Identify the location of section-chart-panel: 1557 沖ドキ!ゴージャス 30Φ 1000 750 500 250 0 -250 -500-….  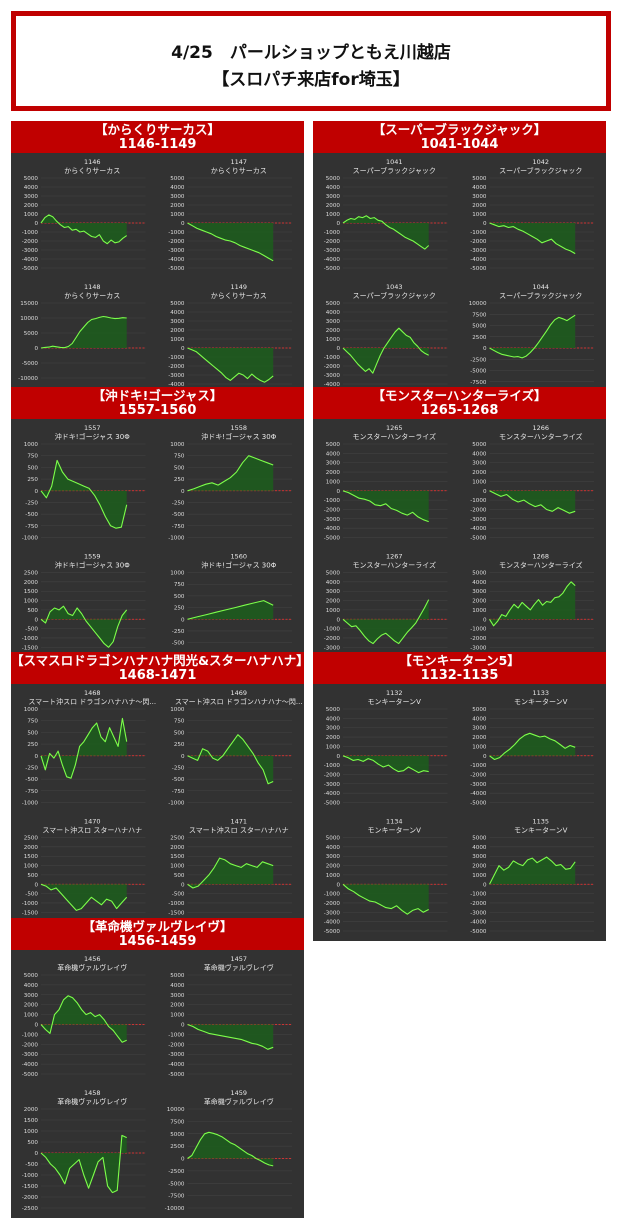
(157, 547).